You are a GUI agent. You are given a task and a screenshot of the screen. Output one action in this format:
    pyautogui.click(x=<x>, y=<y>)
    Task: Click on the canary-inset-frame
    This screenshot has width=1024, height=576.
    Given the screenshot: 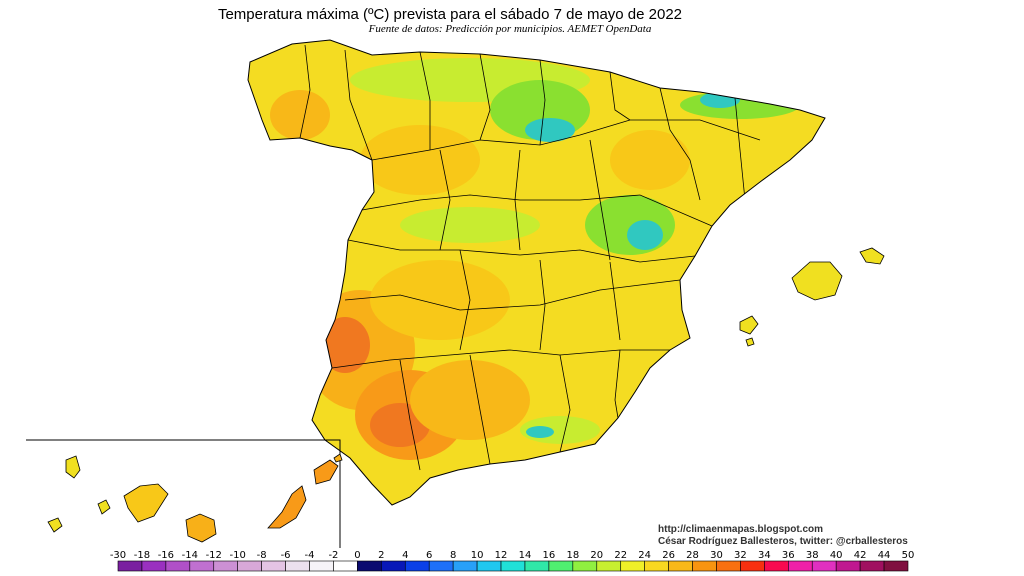 What is the action you would take?
    pyautogui.click(x=183, y=493)
    